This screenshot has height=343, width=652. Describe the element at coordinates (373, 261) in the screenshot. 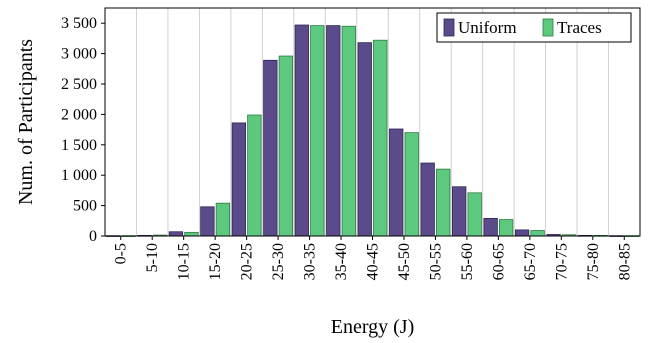

I see `x-tick-label: 40-45` at that location.